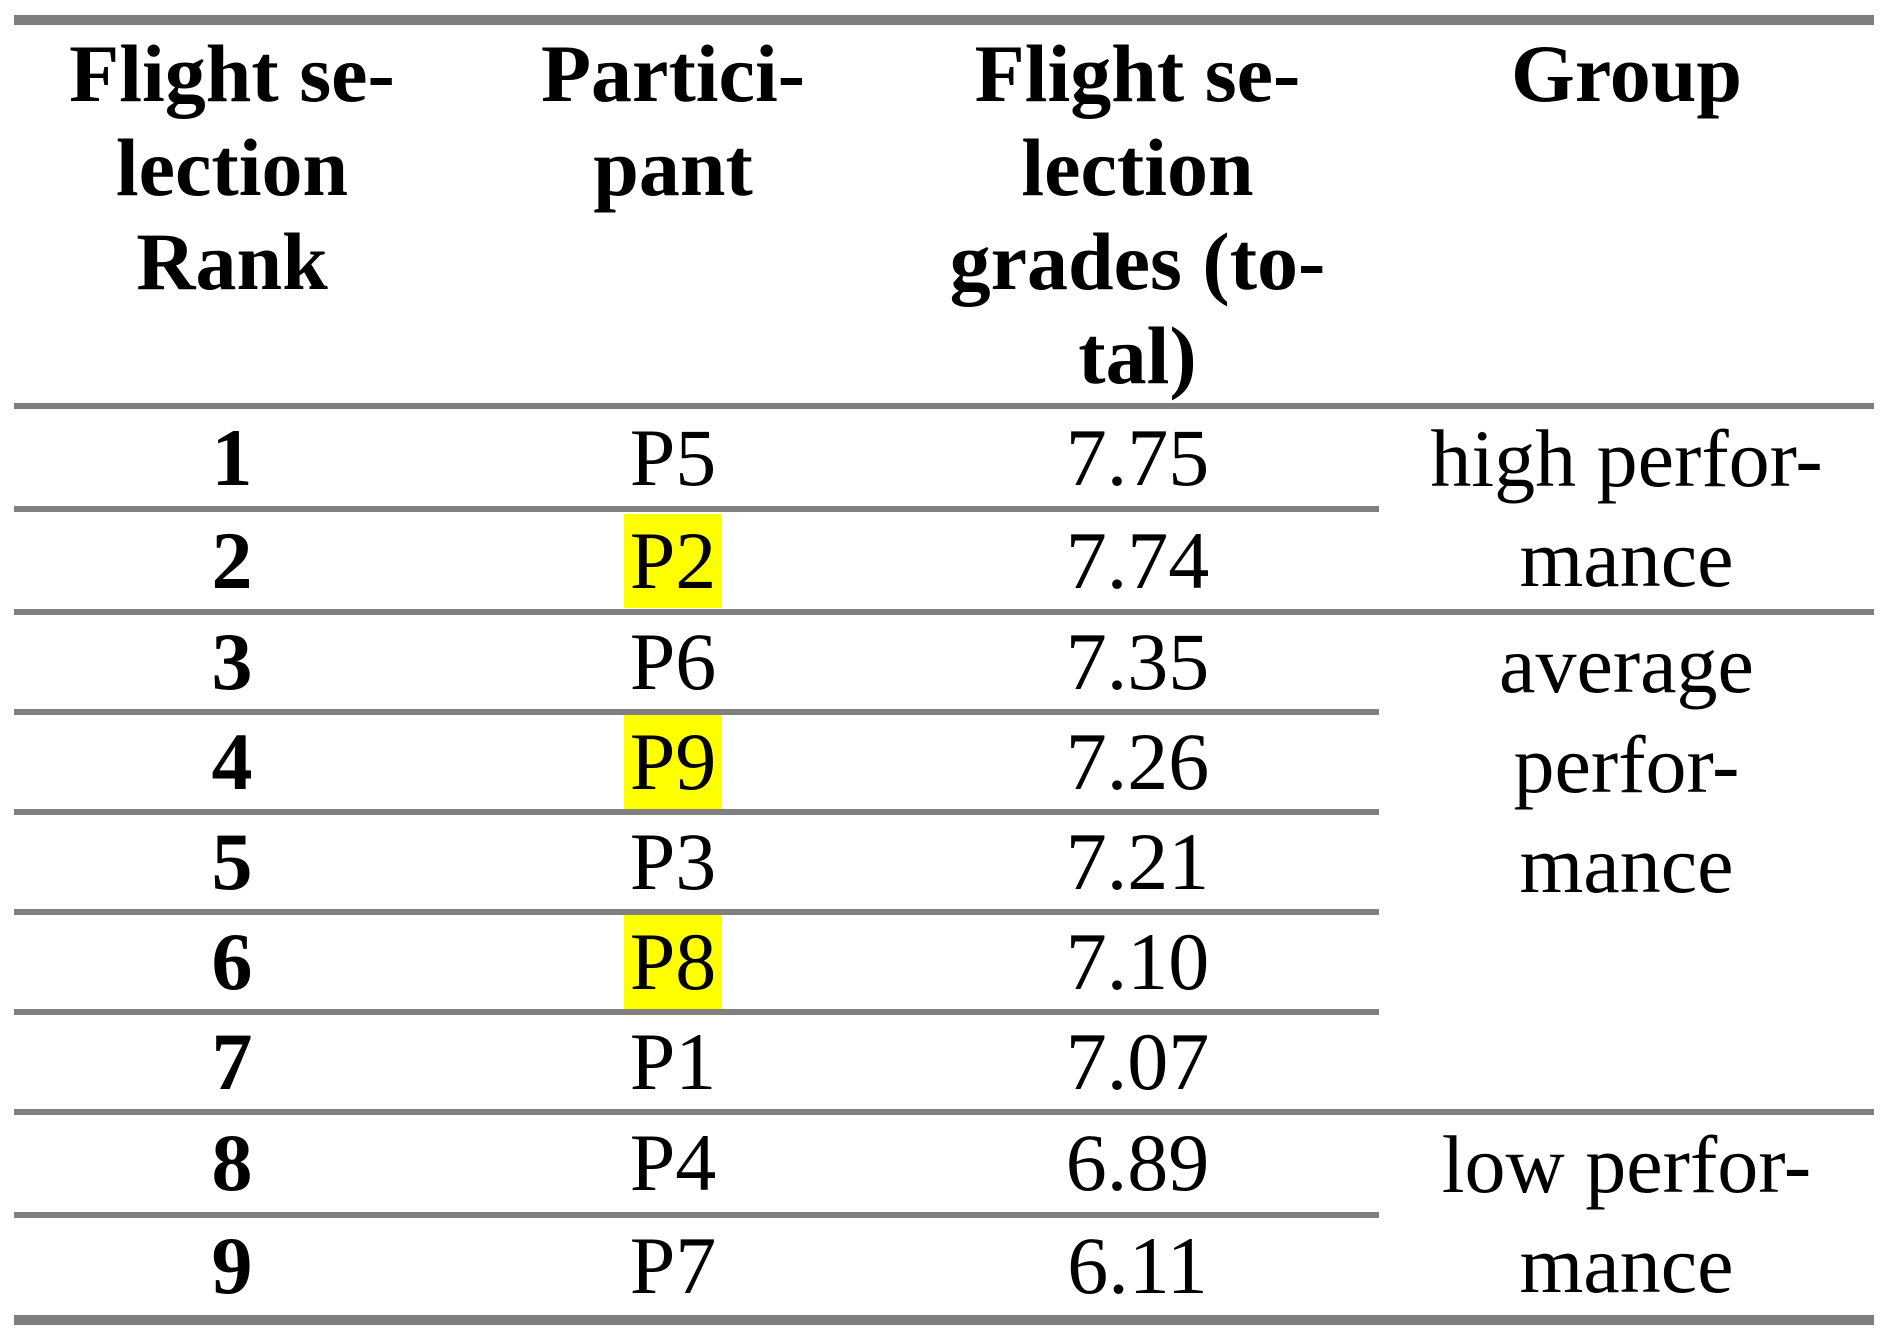 The width and height of the screenshot is (1888, 1328). What do you see at coordinates (1137, 214) in the screenshot?
I see `column-header-grades: Flight se- lection grades (to- tal)` at bounding box center [1137, 214].